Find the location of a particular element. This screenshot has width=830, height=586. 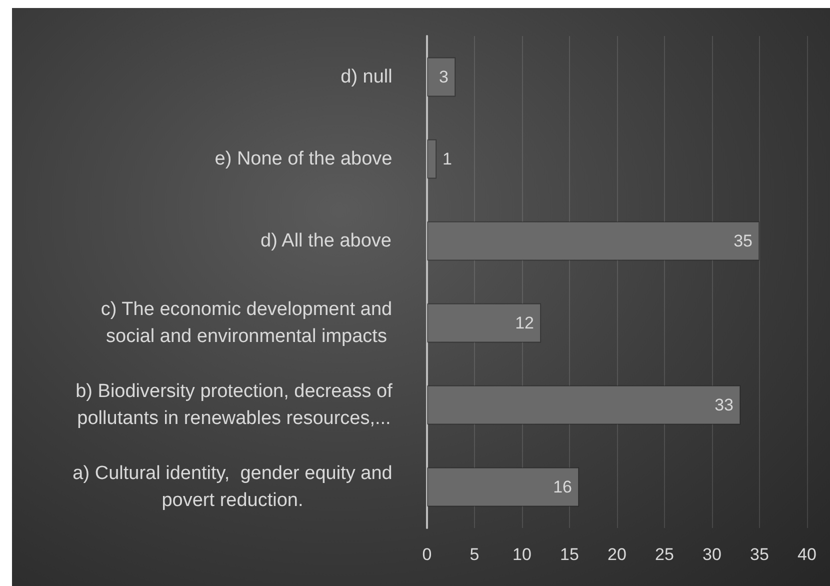

data-label: 3 is located at coordinates (443, 77).